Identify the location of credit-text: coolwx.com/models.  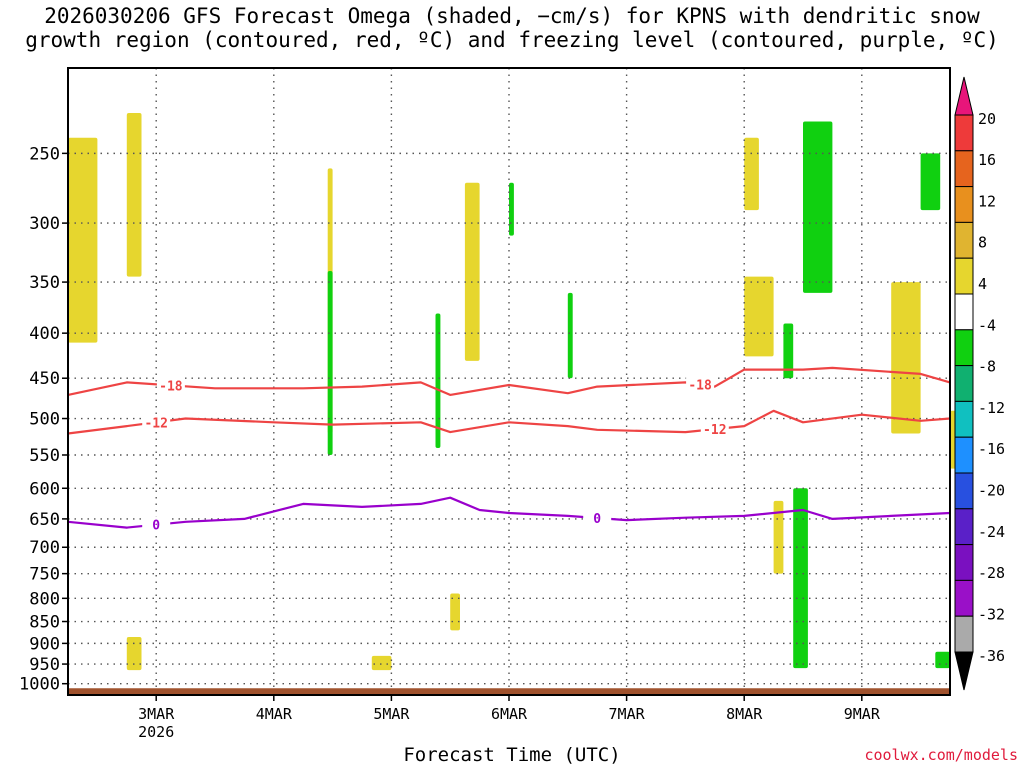
(941, 755).